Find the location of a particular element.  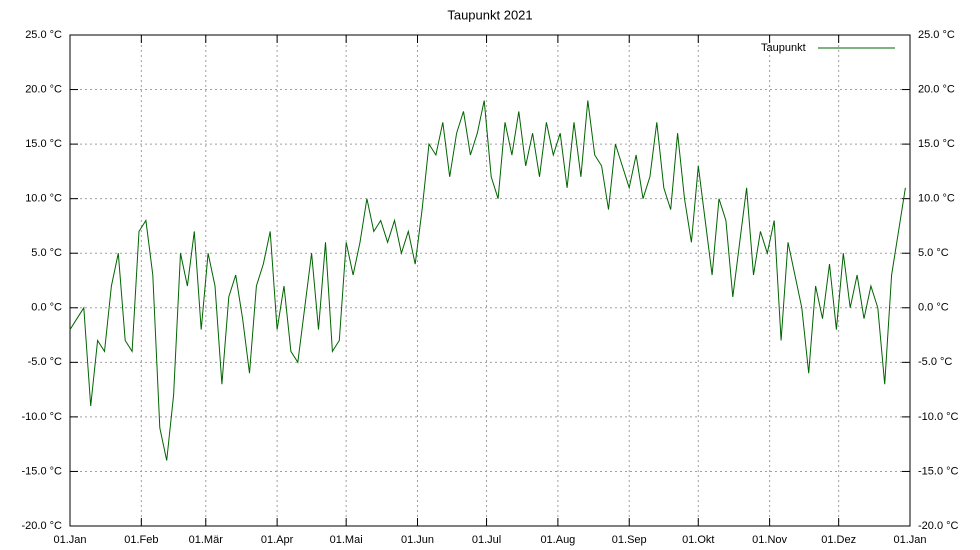

x-tick-label: 01.Aug is located at coordinates (557, 540).